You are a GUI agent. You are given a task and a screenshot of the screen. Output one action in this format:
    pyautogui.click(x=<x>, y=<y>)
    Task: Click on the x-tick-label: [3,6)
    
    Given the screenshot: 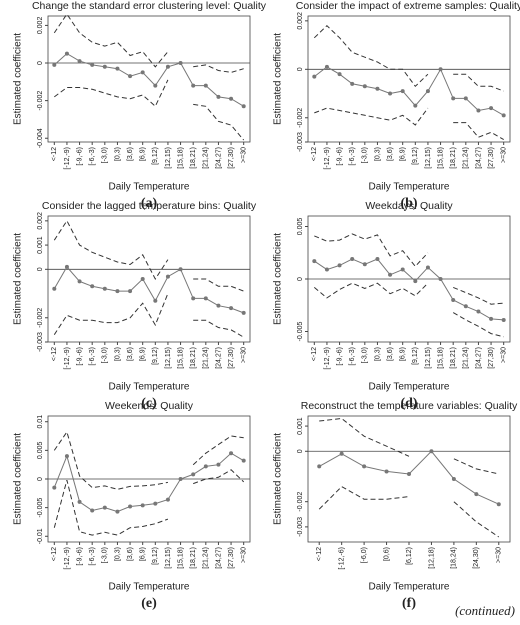 What is the action you would take?
    pyautogui.click(x=130, y=354)
    